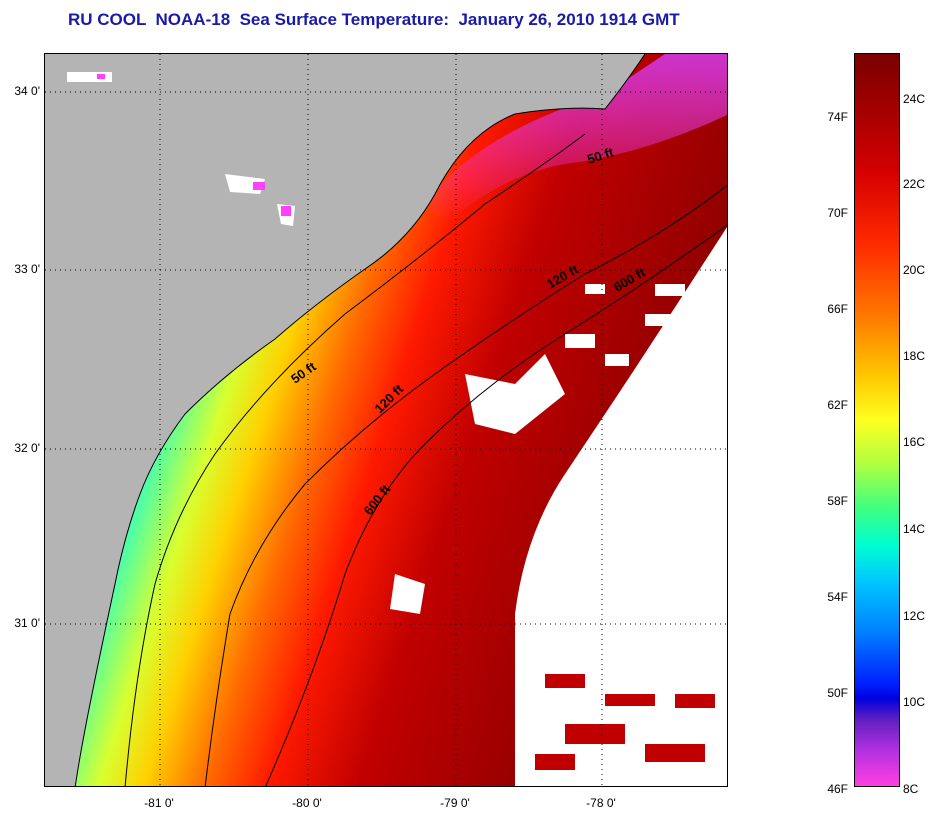  I want to click on colorbar-c-18: 18C, so click(914, 356).